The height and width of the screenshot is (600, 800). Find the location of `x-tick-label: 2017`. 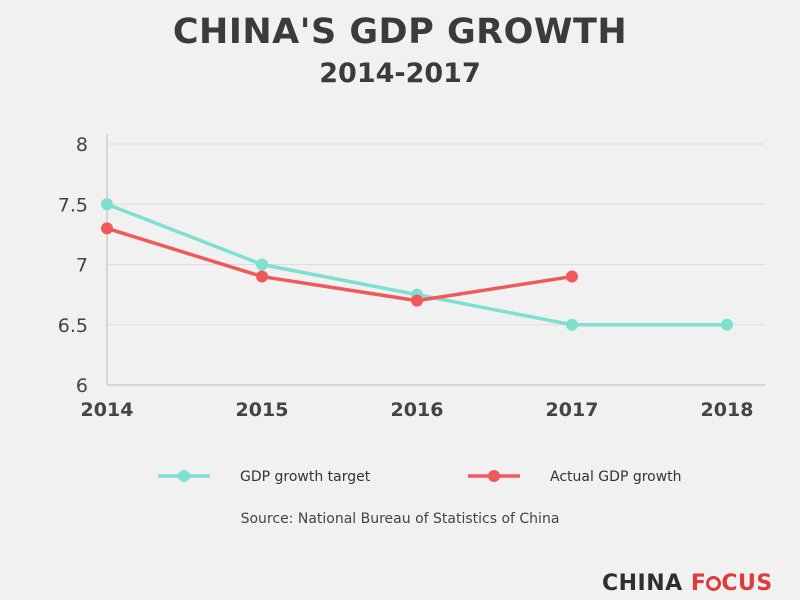

x-tick-label: 2017 is located at coordinates (572, 410).